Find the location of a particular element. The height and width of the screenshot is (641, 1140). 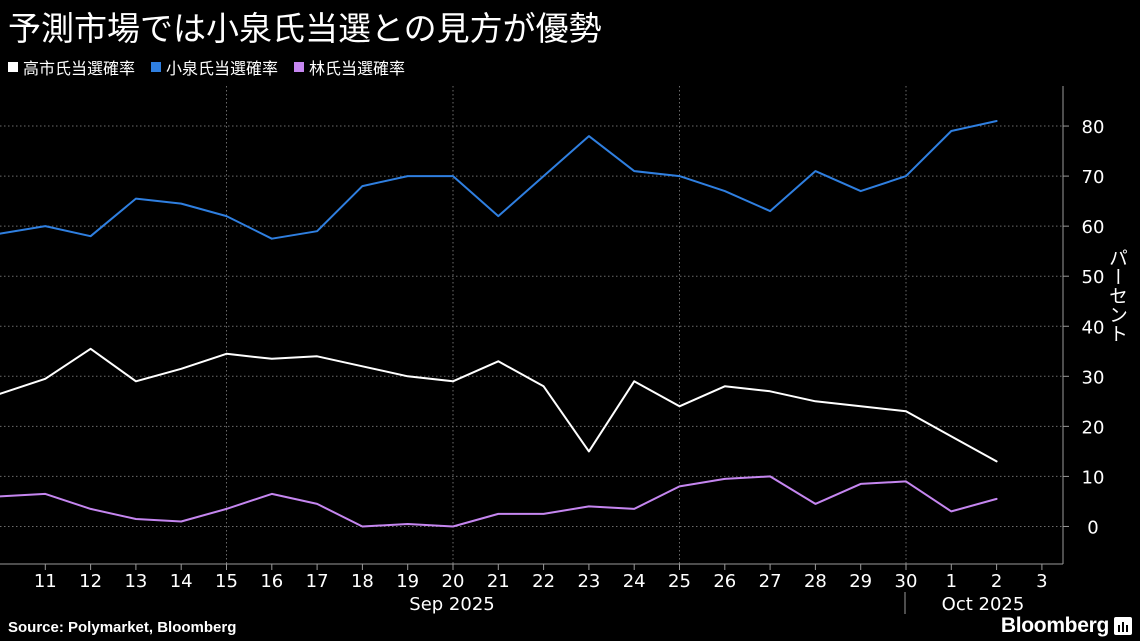

x-tick-label-2: 2 is located at coordinates (996, 581).